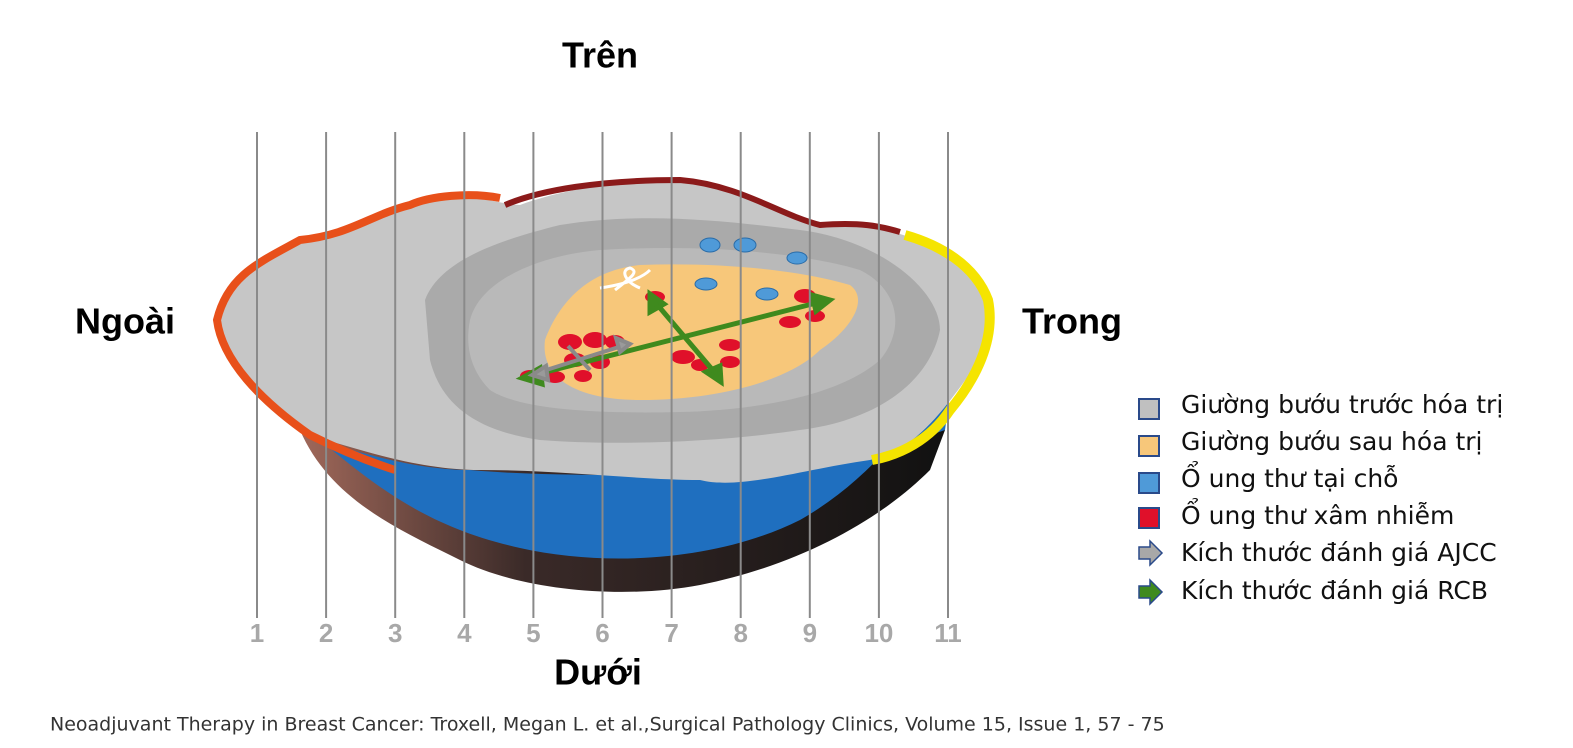  What do you see at coordinates (878, 633) in the screenshot?
I see `slice-number: 10` at bounding box center [878, 633].